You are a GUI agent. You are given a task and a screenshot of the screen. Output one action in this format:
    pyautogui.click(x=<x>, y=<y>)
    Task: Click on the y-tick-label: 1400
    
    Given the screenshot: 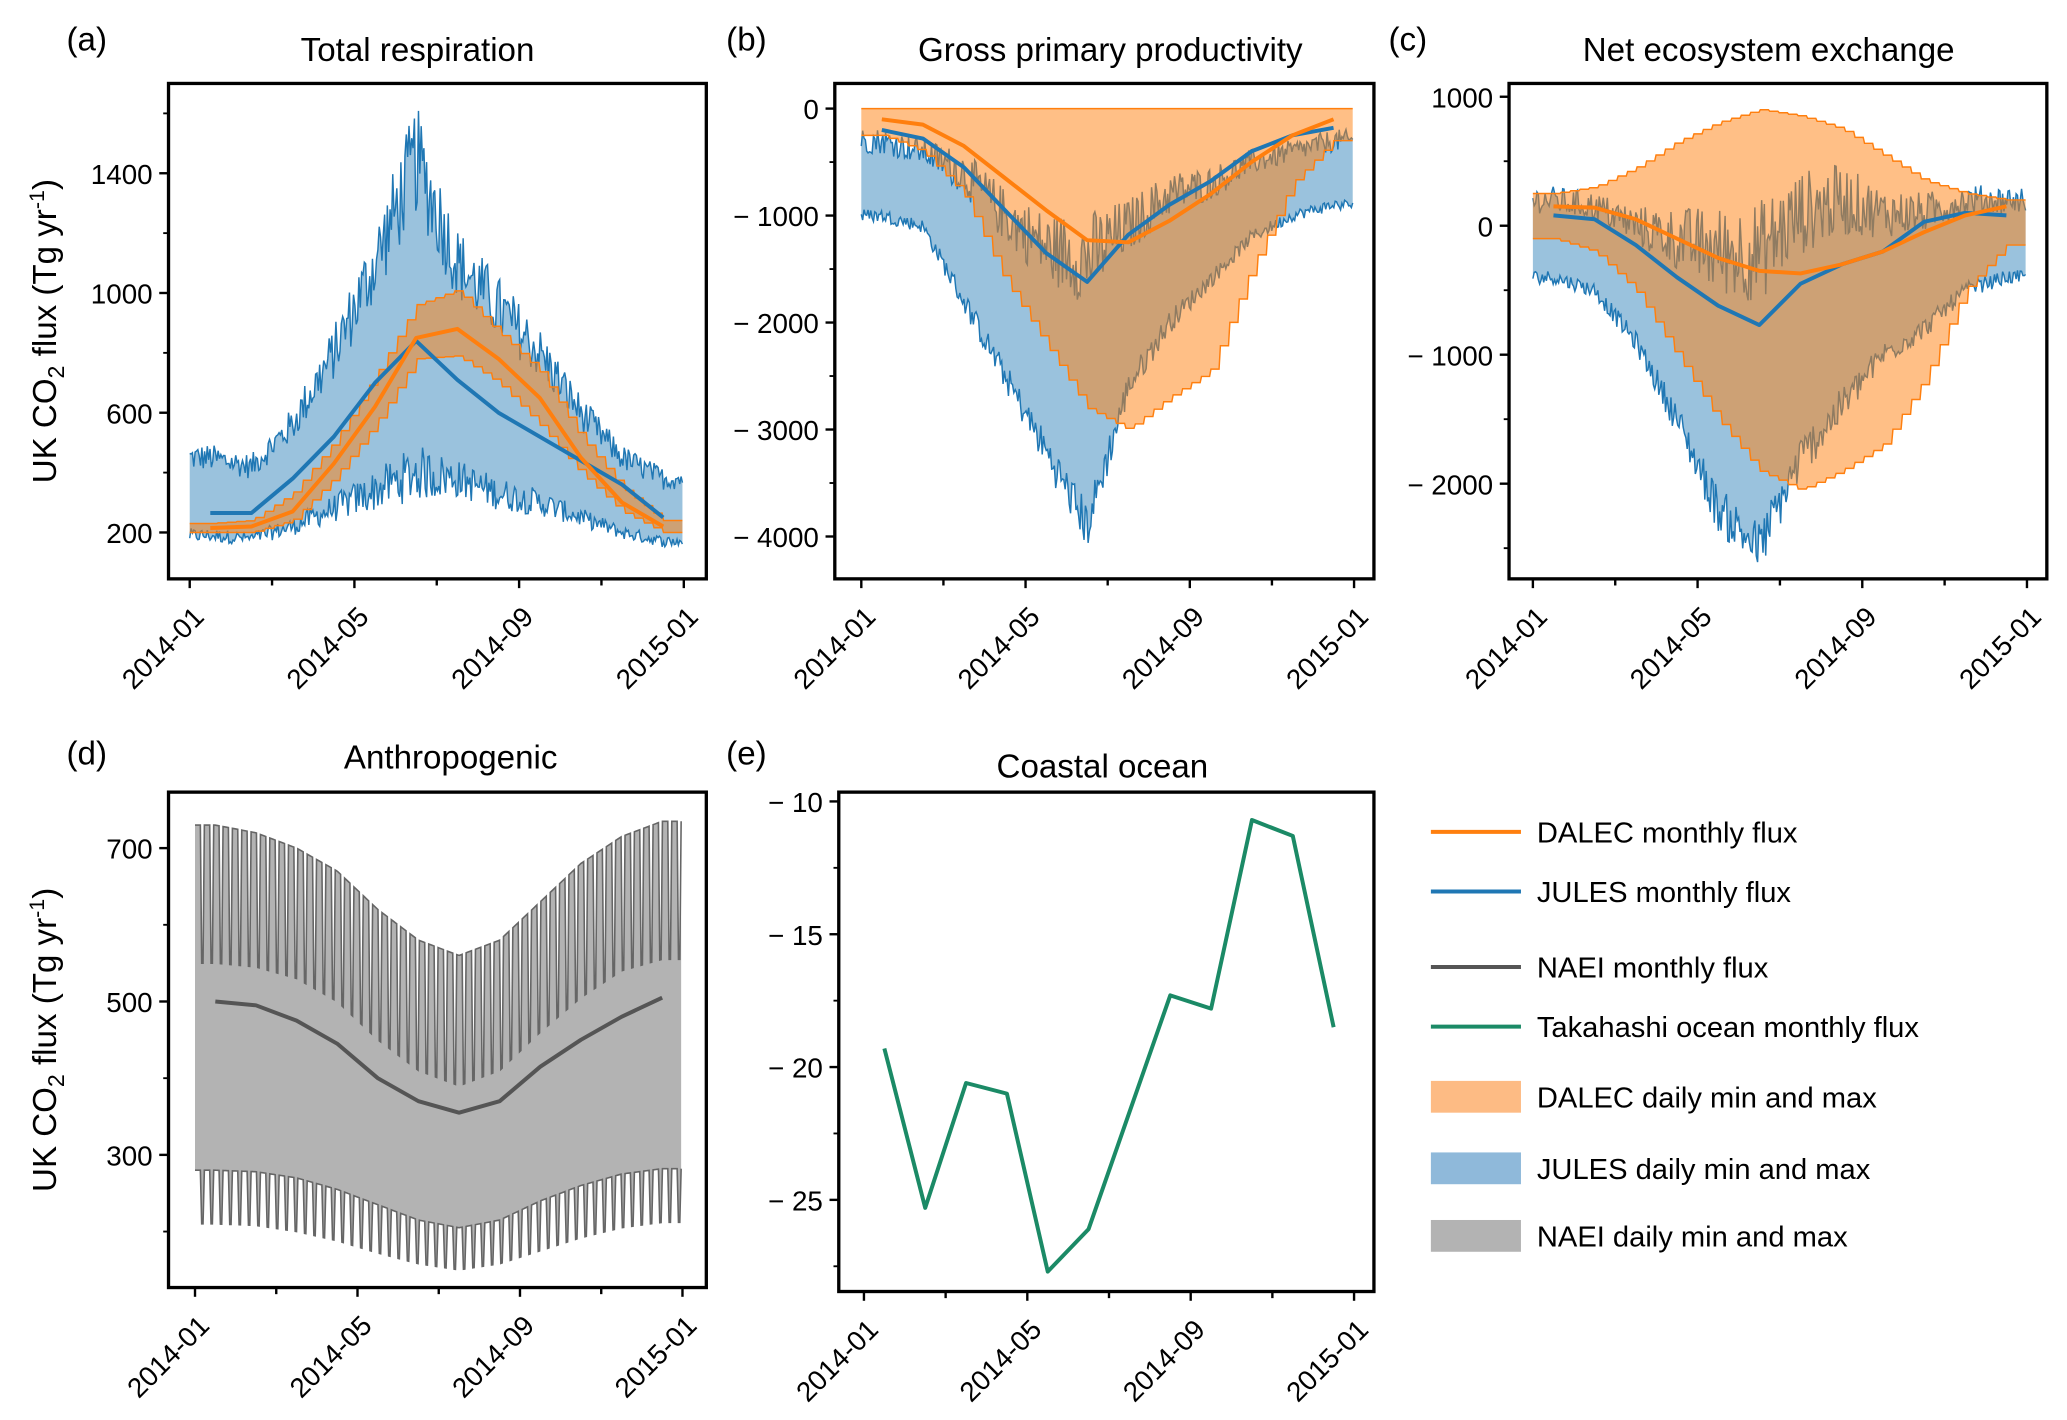 What is the action you would take?
    pyautogui.click(x=122, y=174)
    